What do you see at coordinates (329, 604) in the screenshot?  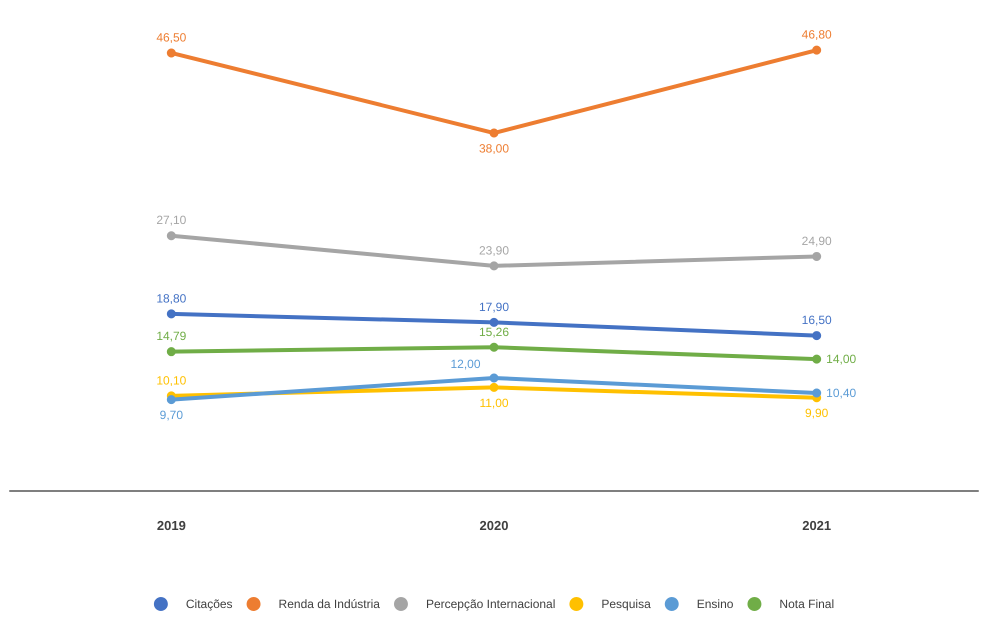 I see `legend-label: Renda da Indústria` at bounding box center [329, 604].